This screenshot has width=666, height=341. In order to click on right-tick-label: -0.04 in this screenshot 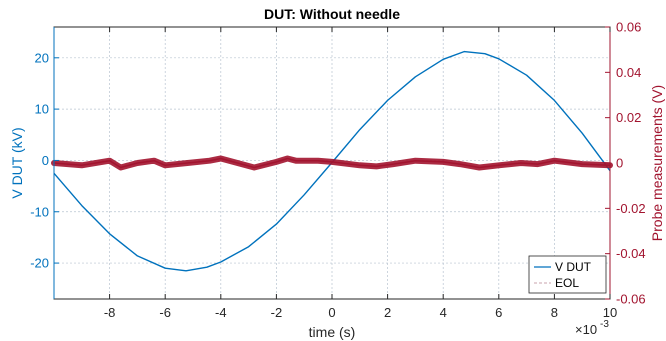, I will do `click(631, 253)`.